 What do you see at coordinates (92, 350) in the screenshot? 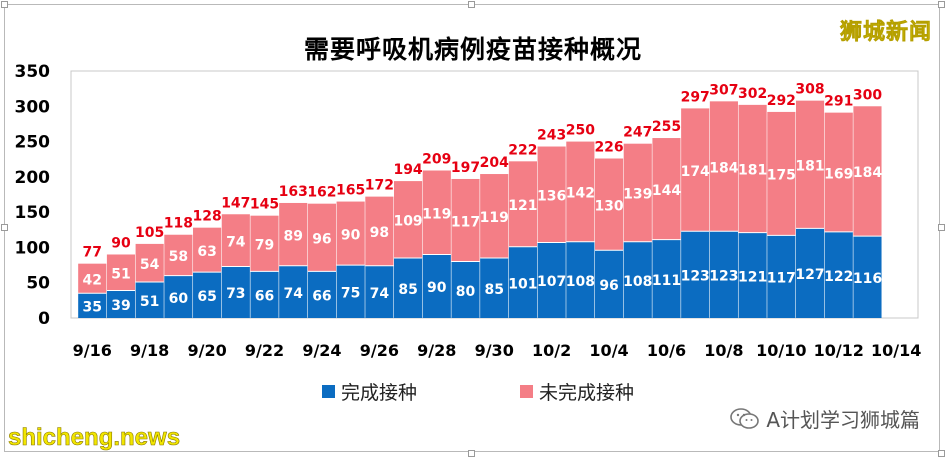
I see `x-tick-label: 9/16` at bounding box center [92, 350].